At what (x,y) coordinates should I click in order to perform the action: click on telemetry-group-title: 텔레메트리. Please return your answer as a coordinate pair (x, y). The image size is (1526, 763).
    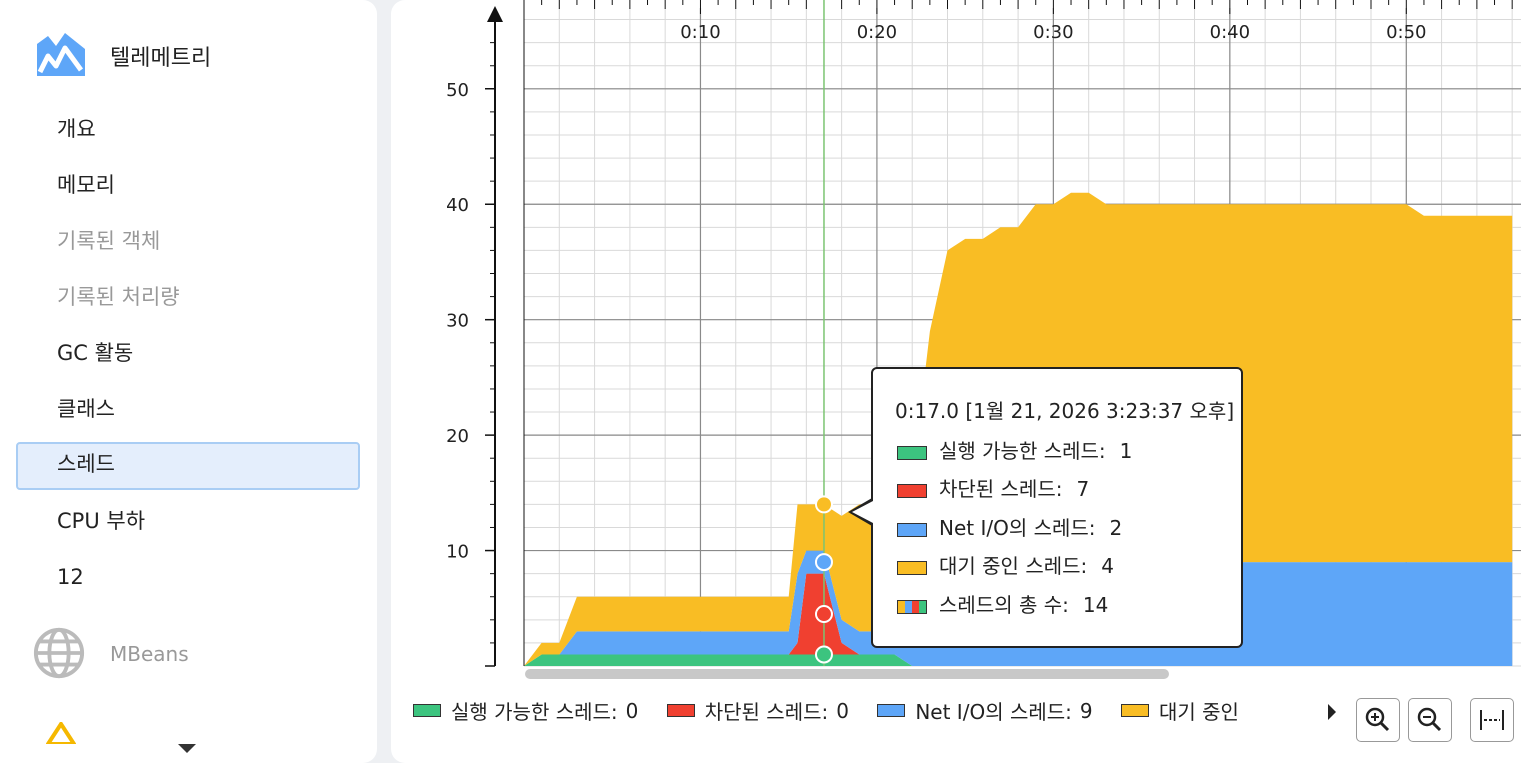
    Looking at the image, I should click on (161, 58).